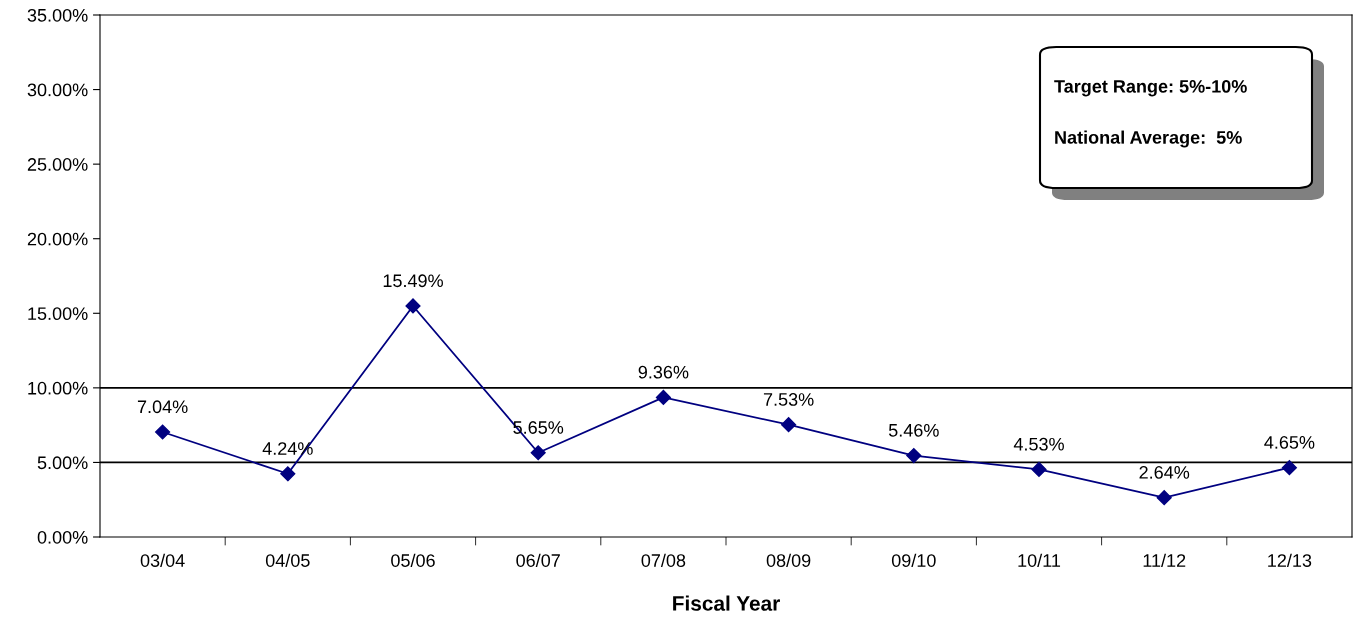 This screenshot has height=629, width=1355. Describe the element at coordinates (788, 399) in the screenshot. I see `data-label: 7.53%` at that location.